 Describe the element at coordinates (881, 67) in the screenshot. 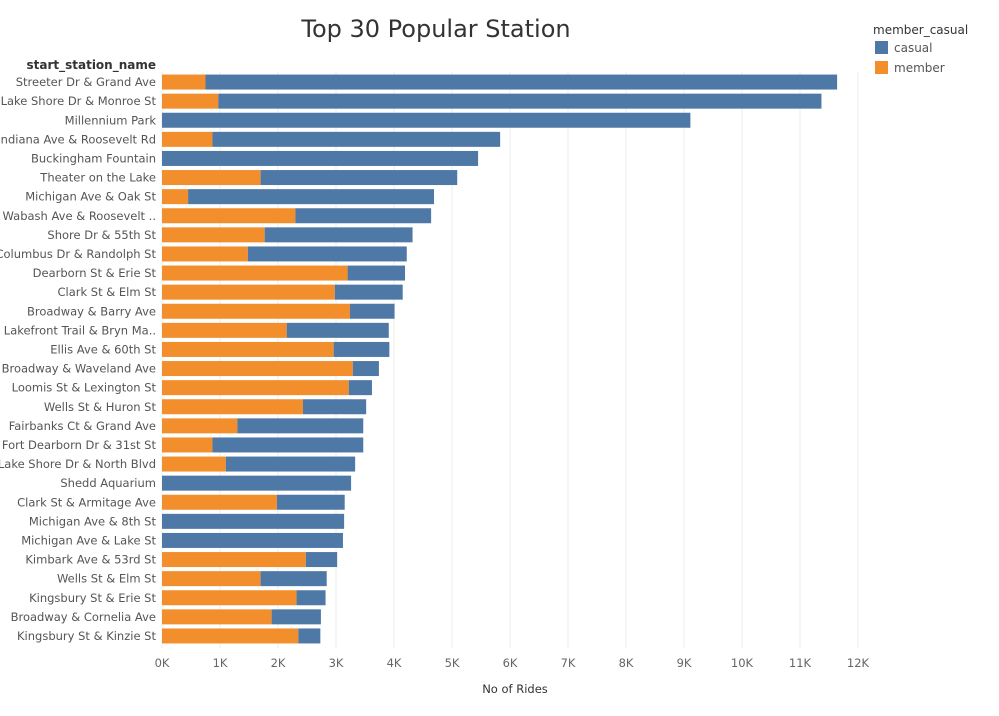

I see `legend-swatch-member` at that location.